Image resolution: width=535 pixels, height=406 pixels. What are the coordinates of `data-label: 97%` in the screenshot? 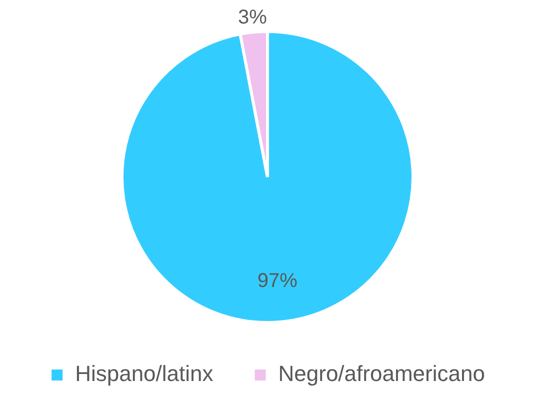 It's located at (277, 281).